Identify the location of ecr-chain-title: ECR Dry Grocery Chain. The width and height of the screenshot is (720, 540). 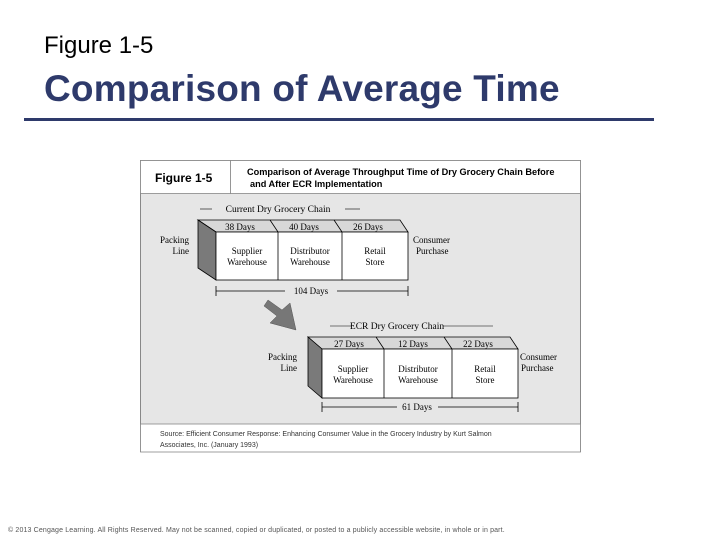
(397, 327).